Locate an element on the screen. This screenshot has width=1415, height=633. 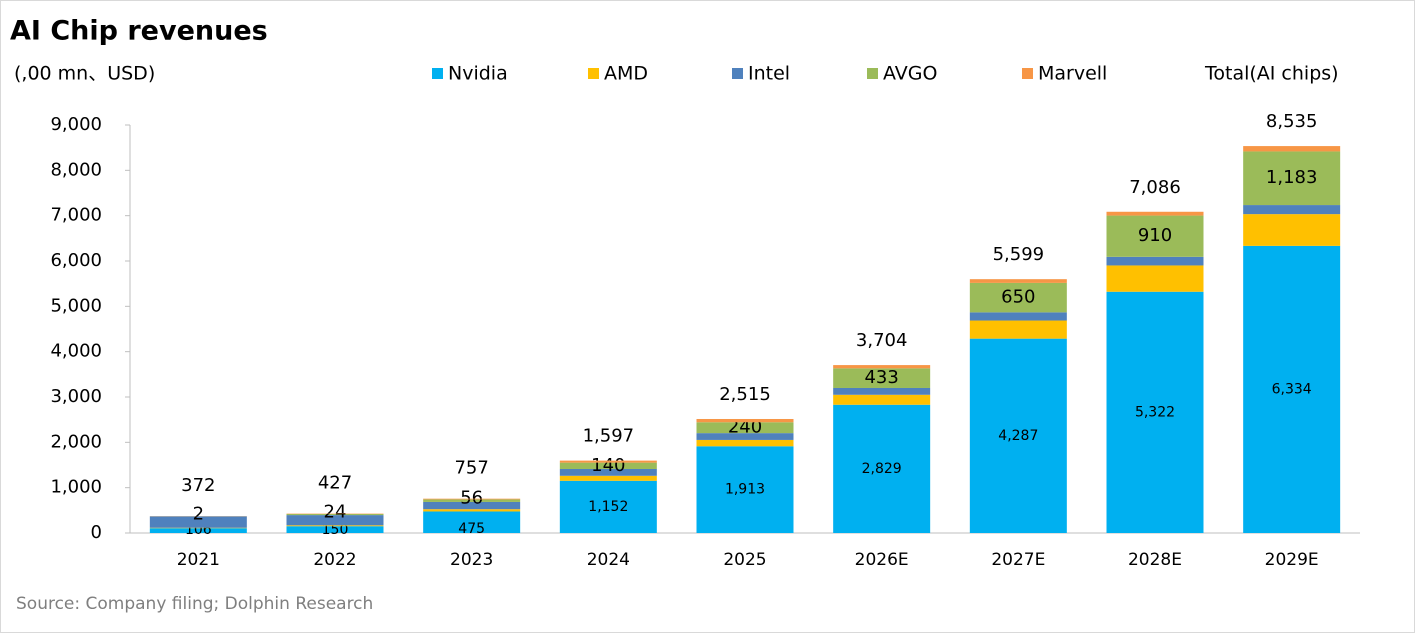
y-tick-label: 4,000 is located at coordinates (76, 351).